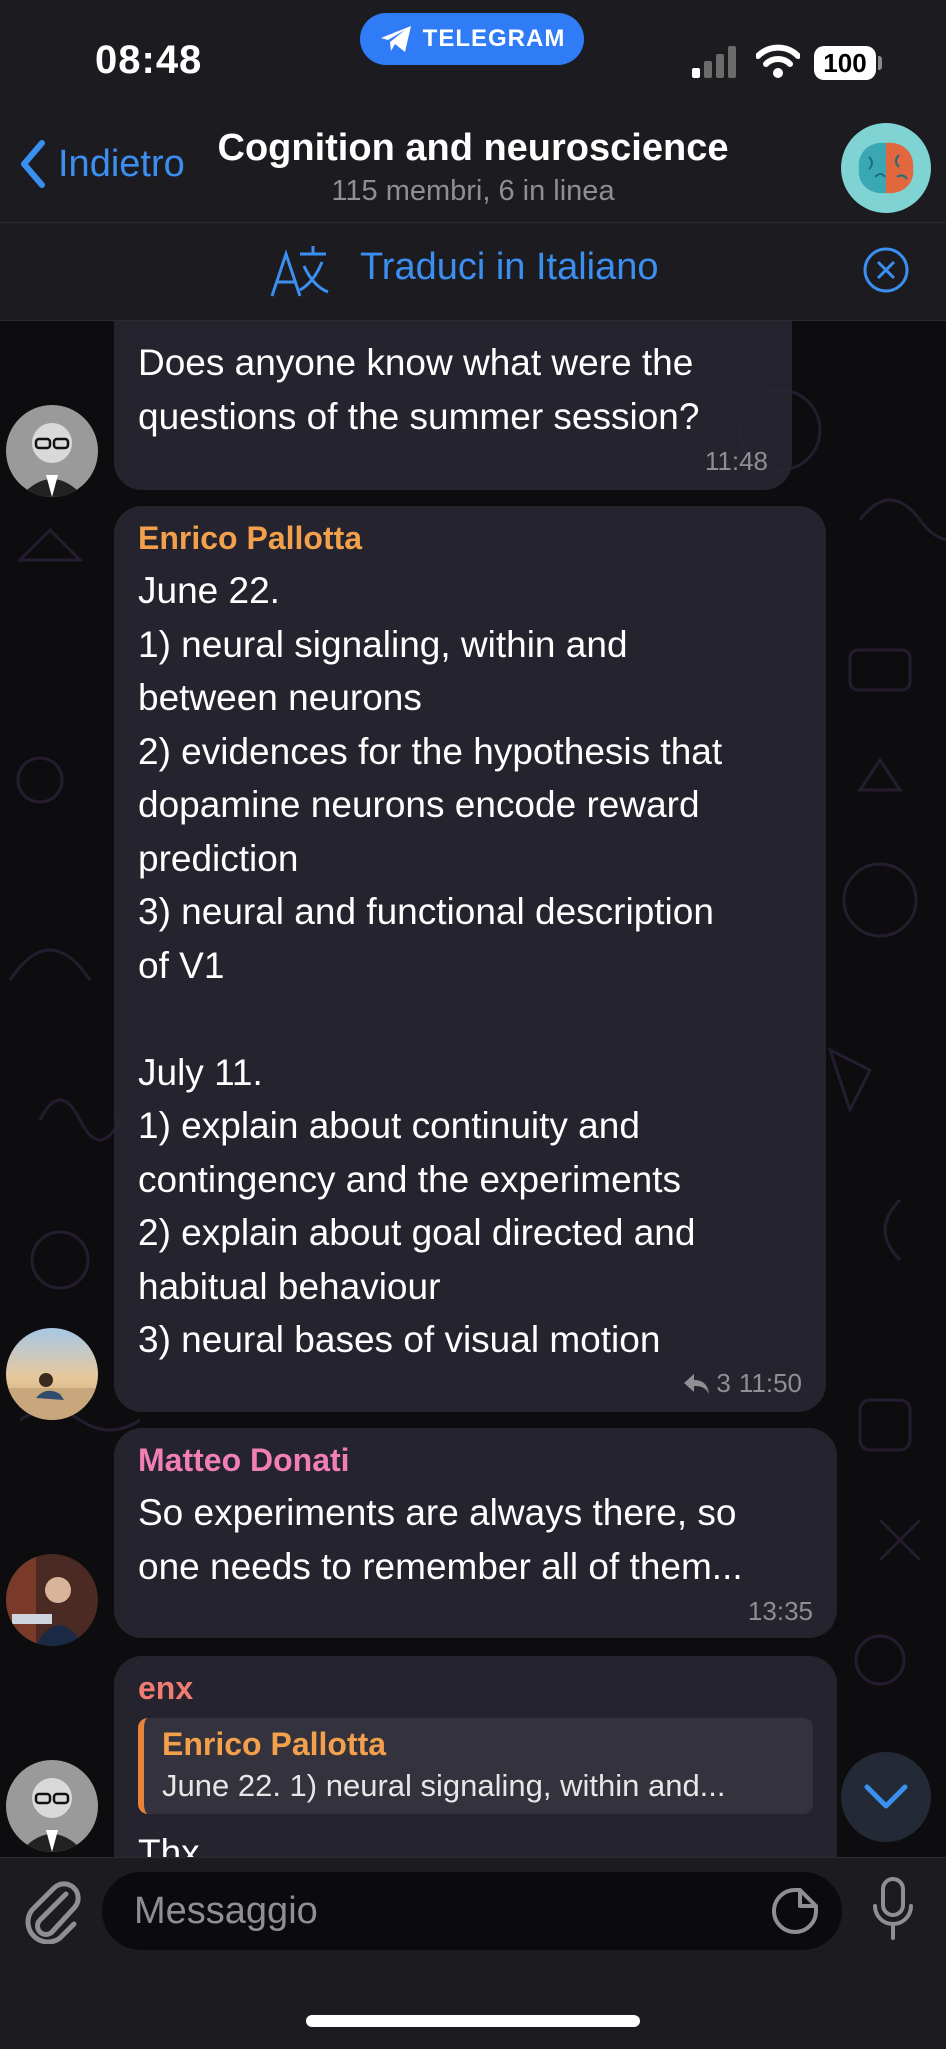  I want to click on message-line: 1) explain about continuity and, so click(470, 1126).